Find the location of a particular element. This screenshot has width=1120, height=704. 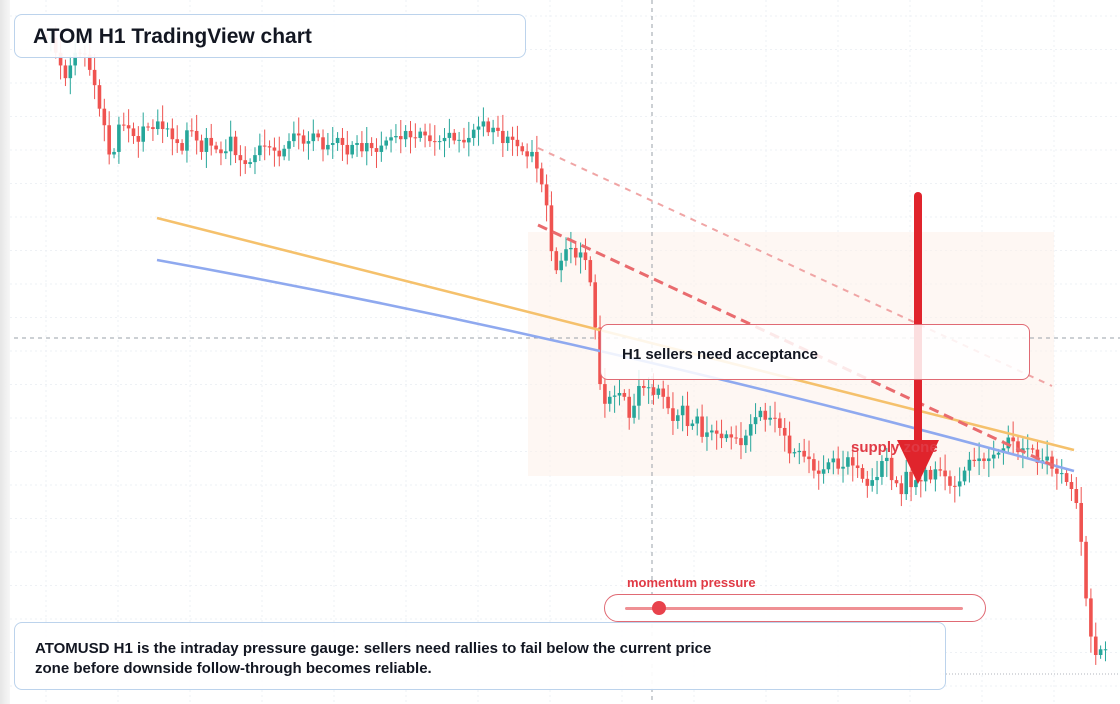

callout-panel: H1 sellers need acceptance is located at coordinates (815, 352).